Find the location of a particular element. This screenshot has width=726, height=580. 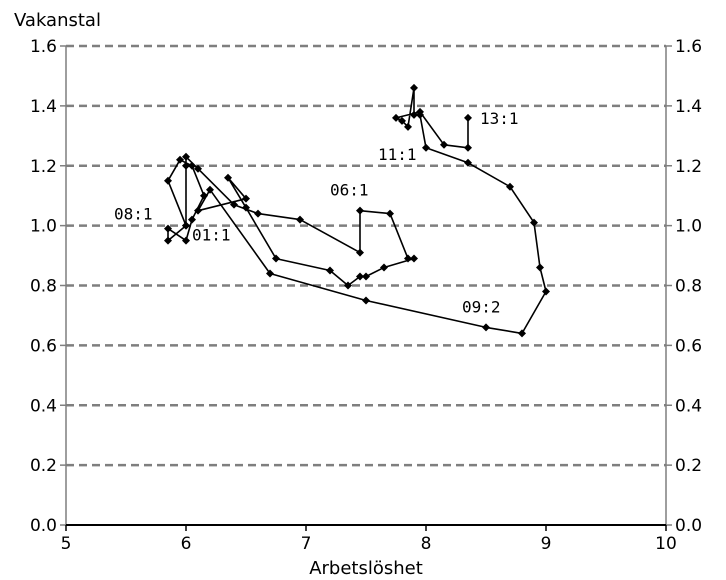

x-tick-label: 5 is located at coordinates (66, 544).